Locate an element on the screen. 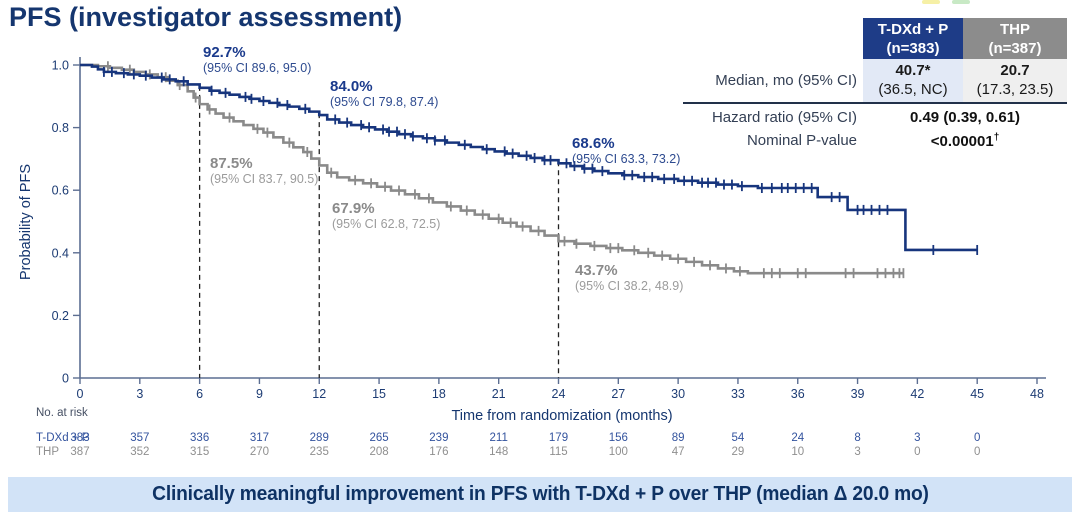 The image size is (1080, 516). tdxd-header-n: (n=383) is located at coordinates (913, 48).